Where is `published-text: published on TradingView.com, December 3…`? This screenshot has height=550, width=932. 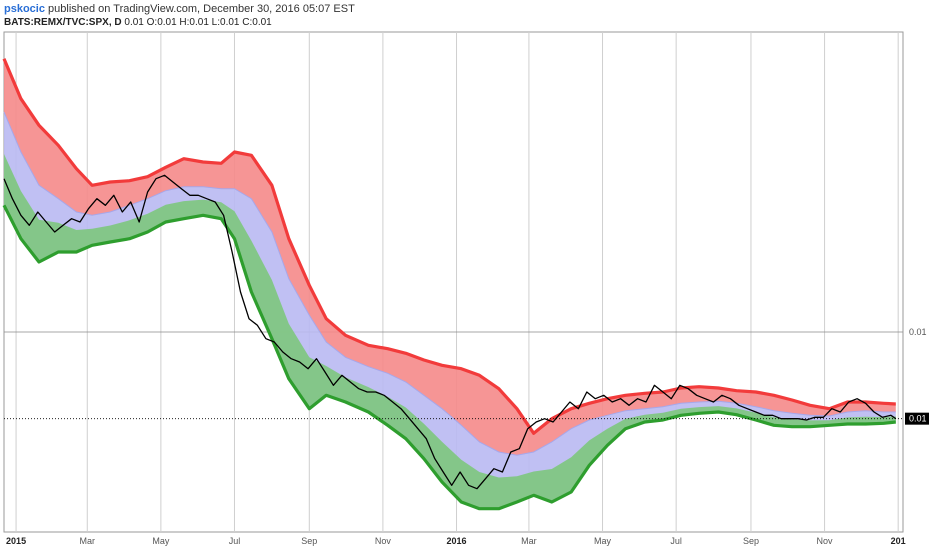
published-text: published on TradingView.com, December 3… is located at coordinates (201, 9).